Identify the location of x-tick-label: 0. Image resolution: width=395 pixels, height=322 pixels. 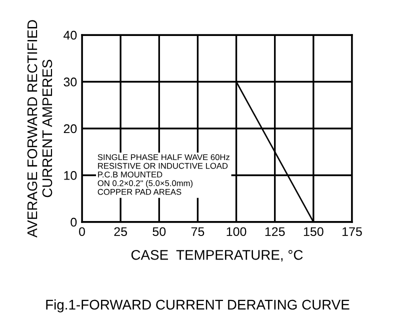
(82, 231).